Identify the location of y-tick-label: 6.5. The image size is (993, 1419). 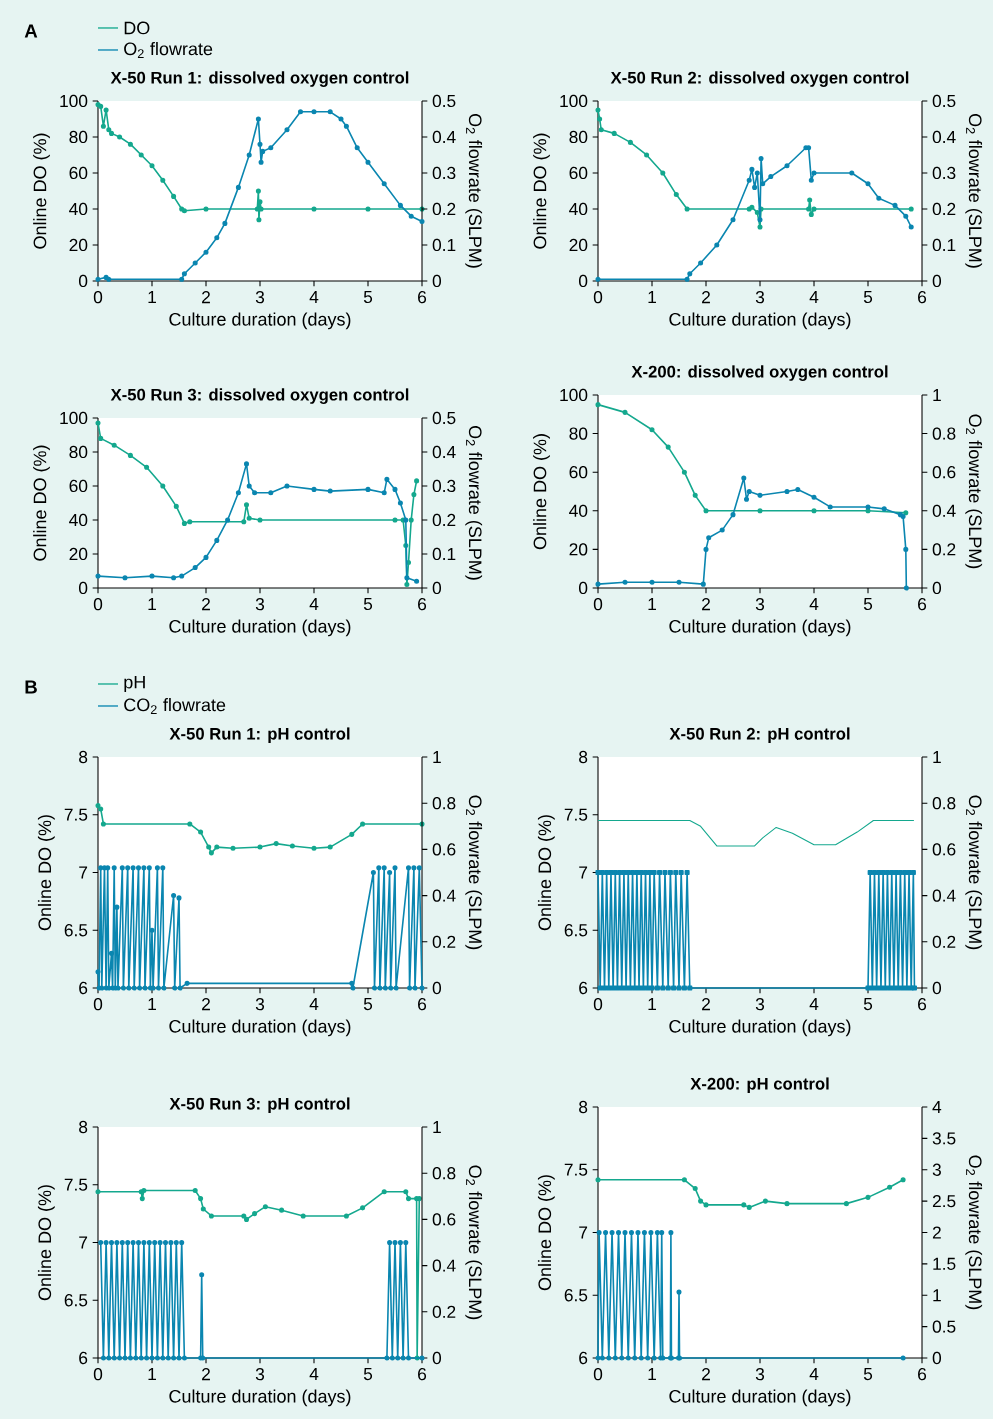
(576, 1295).